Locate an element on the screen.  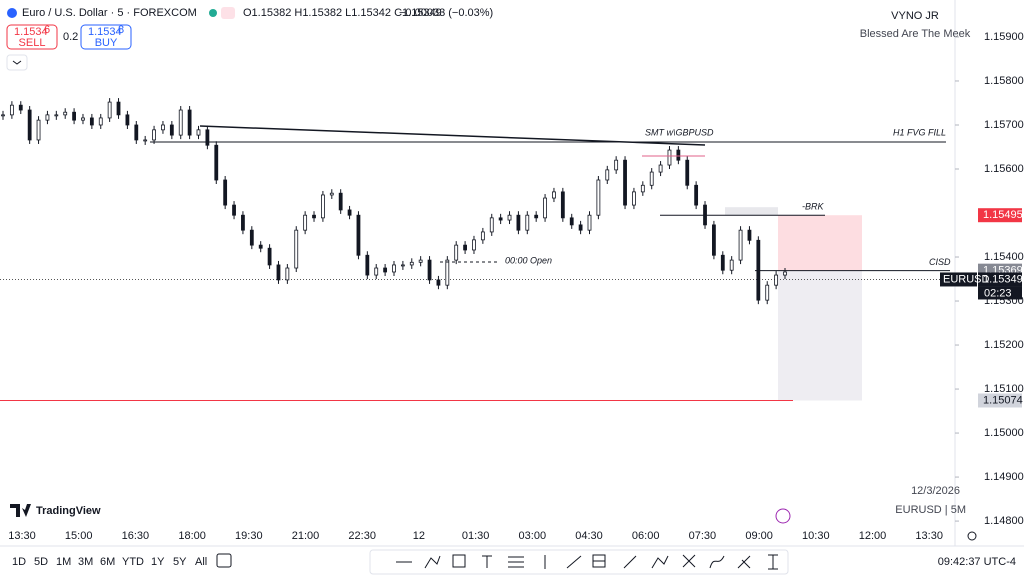
sell-price: 1.1534 is located at coordinates (31, 32).